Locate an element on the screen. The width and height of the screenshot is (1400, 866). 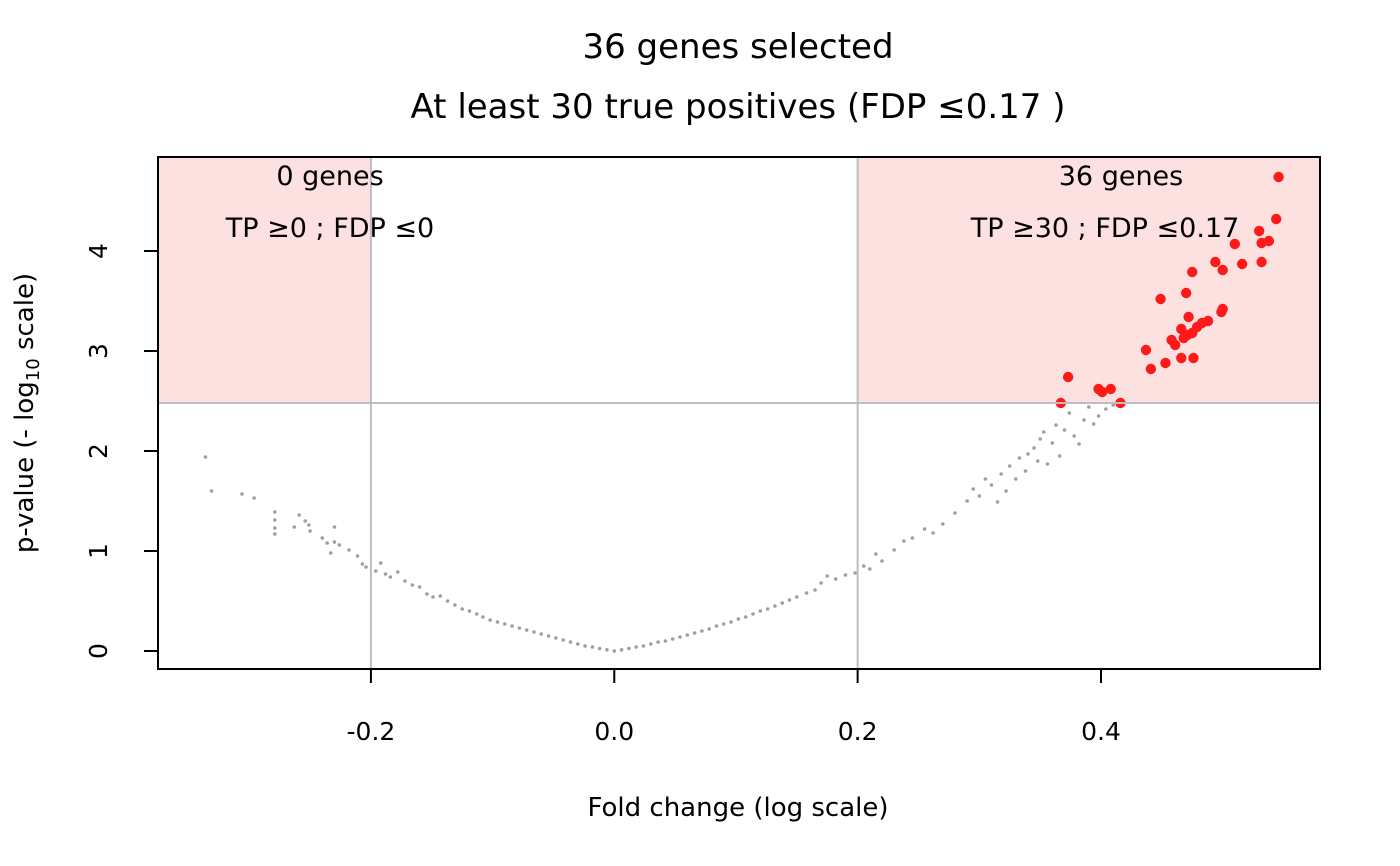
left-selection-region is located at coordinates (264, 280).